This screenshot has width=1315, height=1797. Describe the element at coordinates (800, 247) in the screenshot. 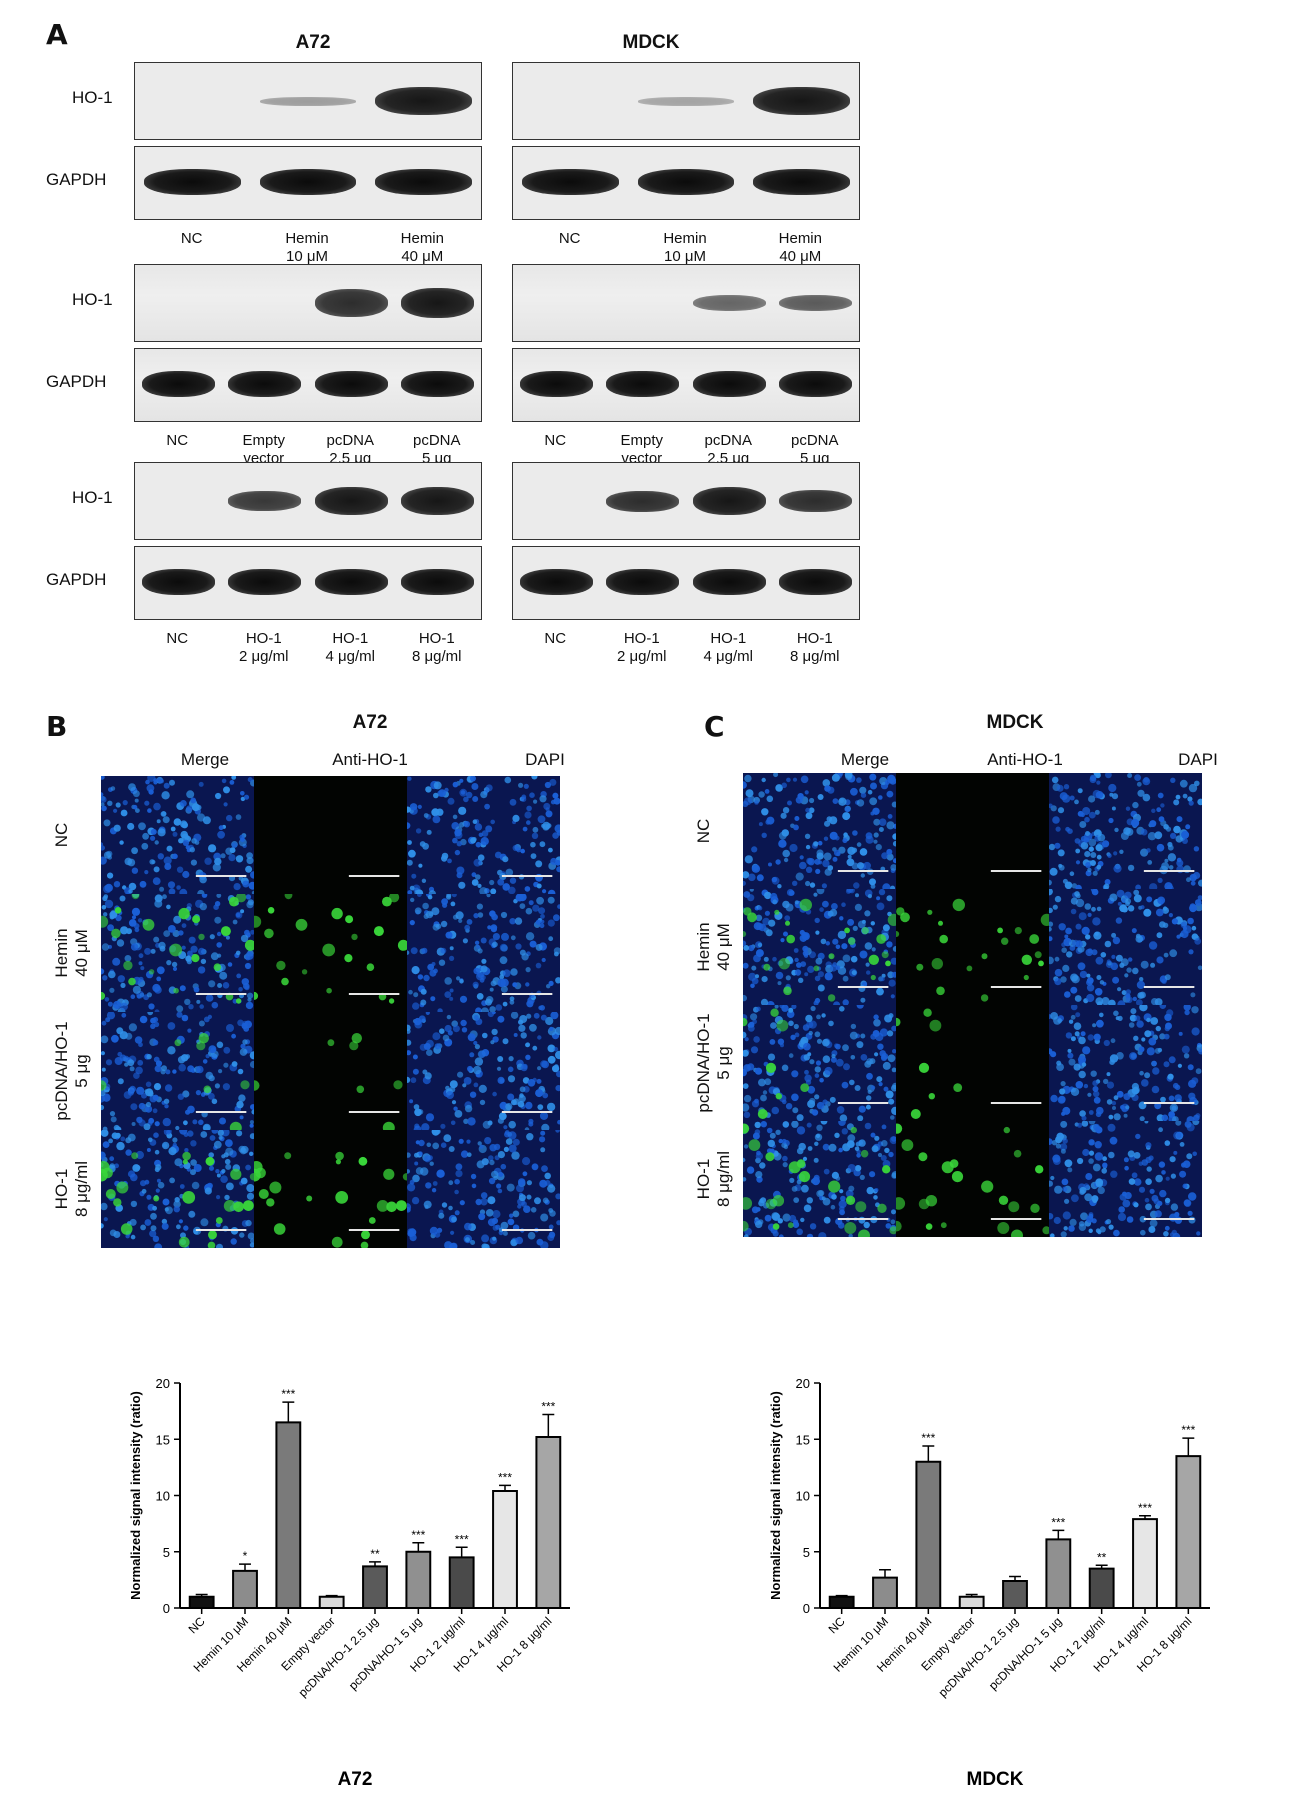

I see `lane-label: Hemin 40 μM` at that location.